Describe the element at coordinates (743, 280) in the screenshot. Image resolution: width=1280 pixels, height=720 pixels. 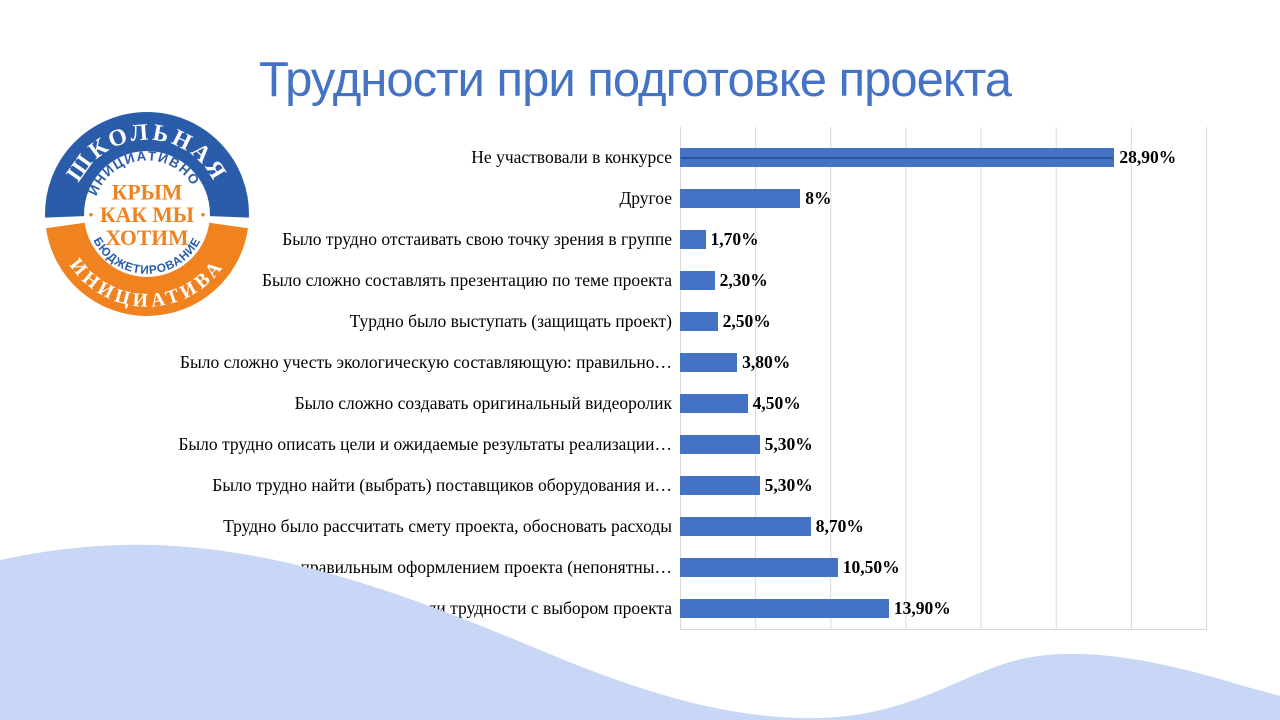
I see `value-label: 2,30%` at that location.